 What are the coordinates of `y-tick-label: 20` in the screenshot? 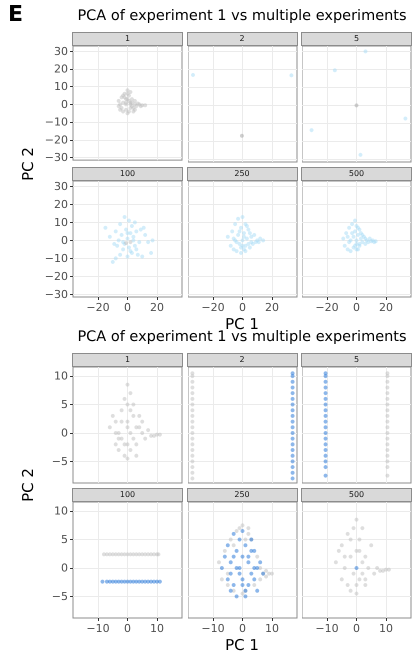 It's located at (61, 69).